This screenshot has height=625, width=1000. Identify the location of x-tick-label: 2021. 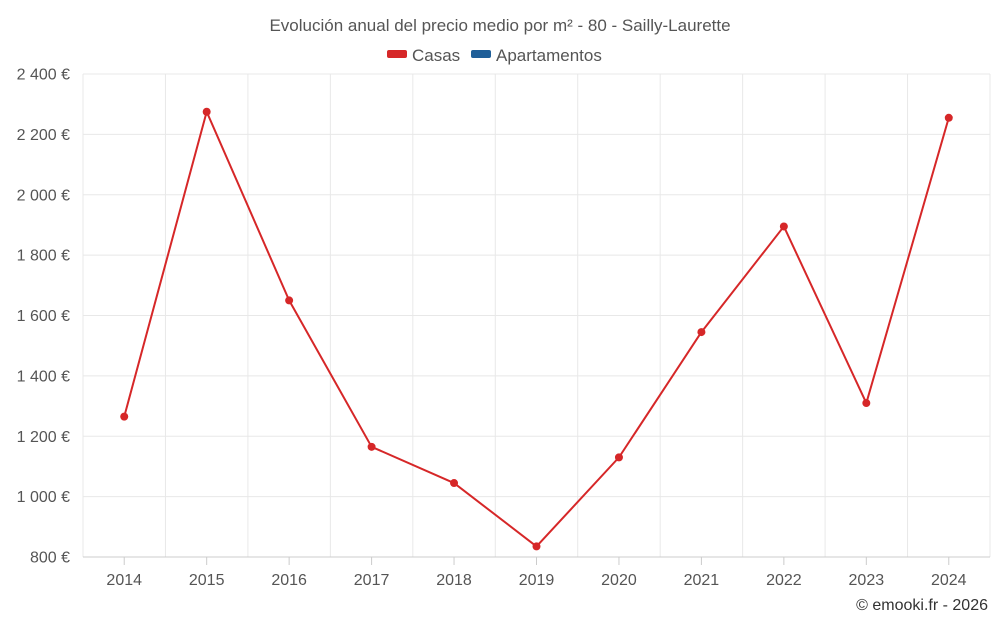
(702, 580).